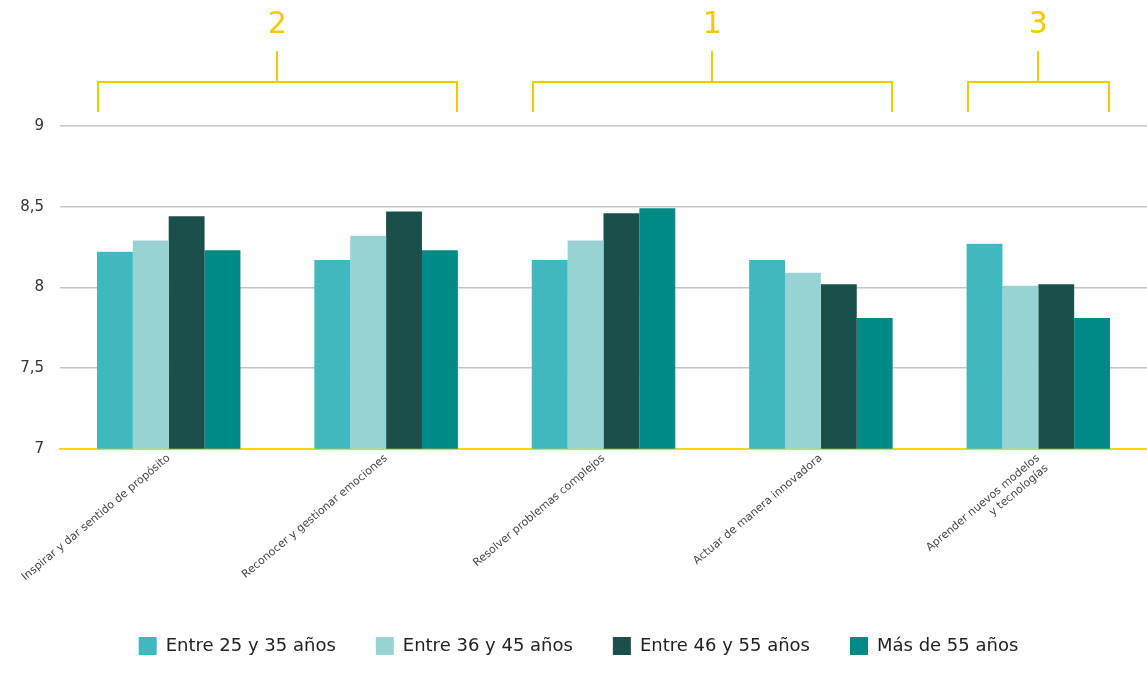  What do you see at coordinates (712, 22) in the screenshot?
I see `text: 1` at bounding box center [712, 22].